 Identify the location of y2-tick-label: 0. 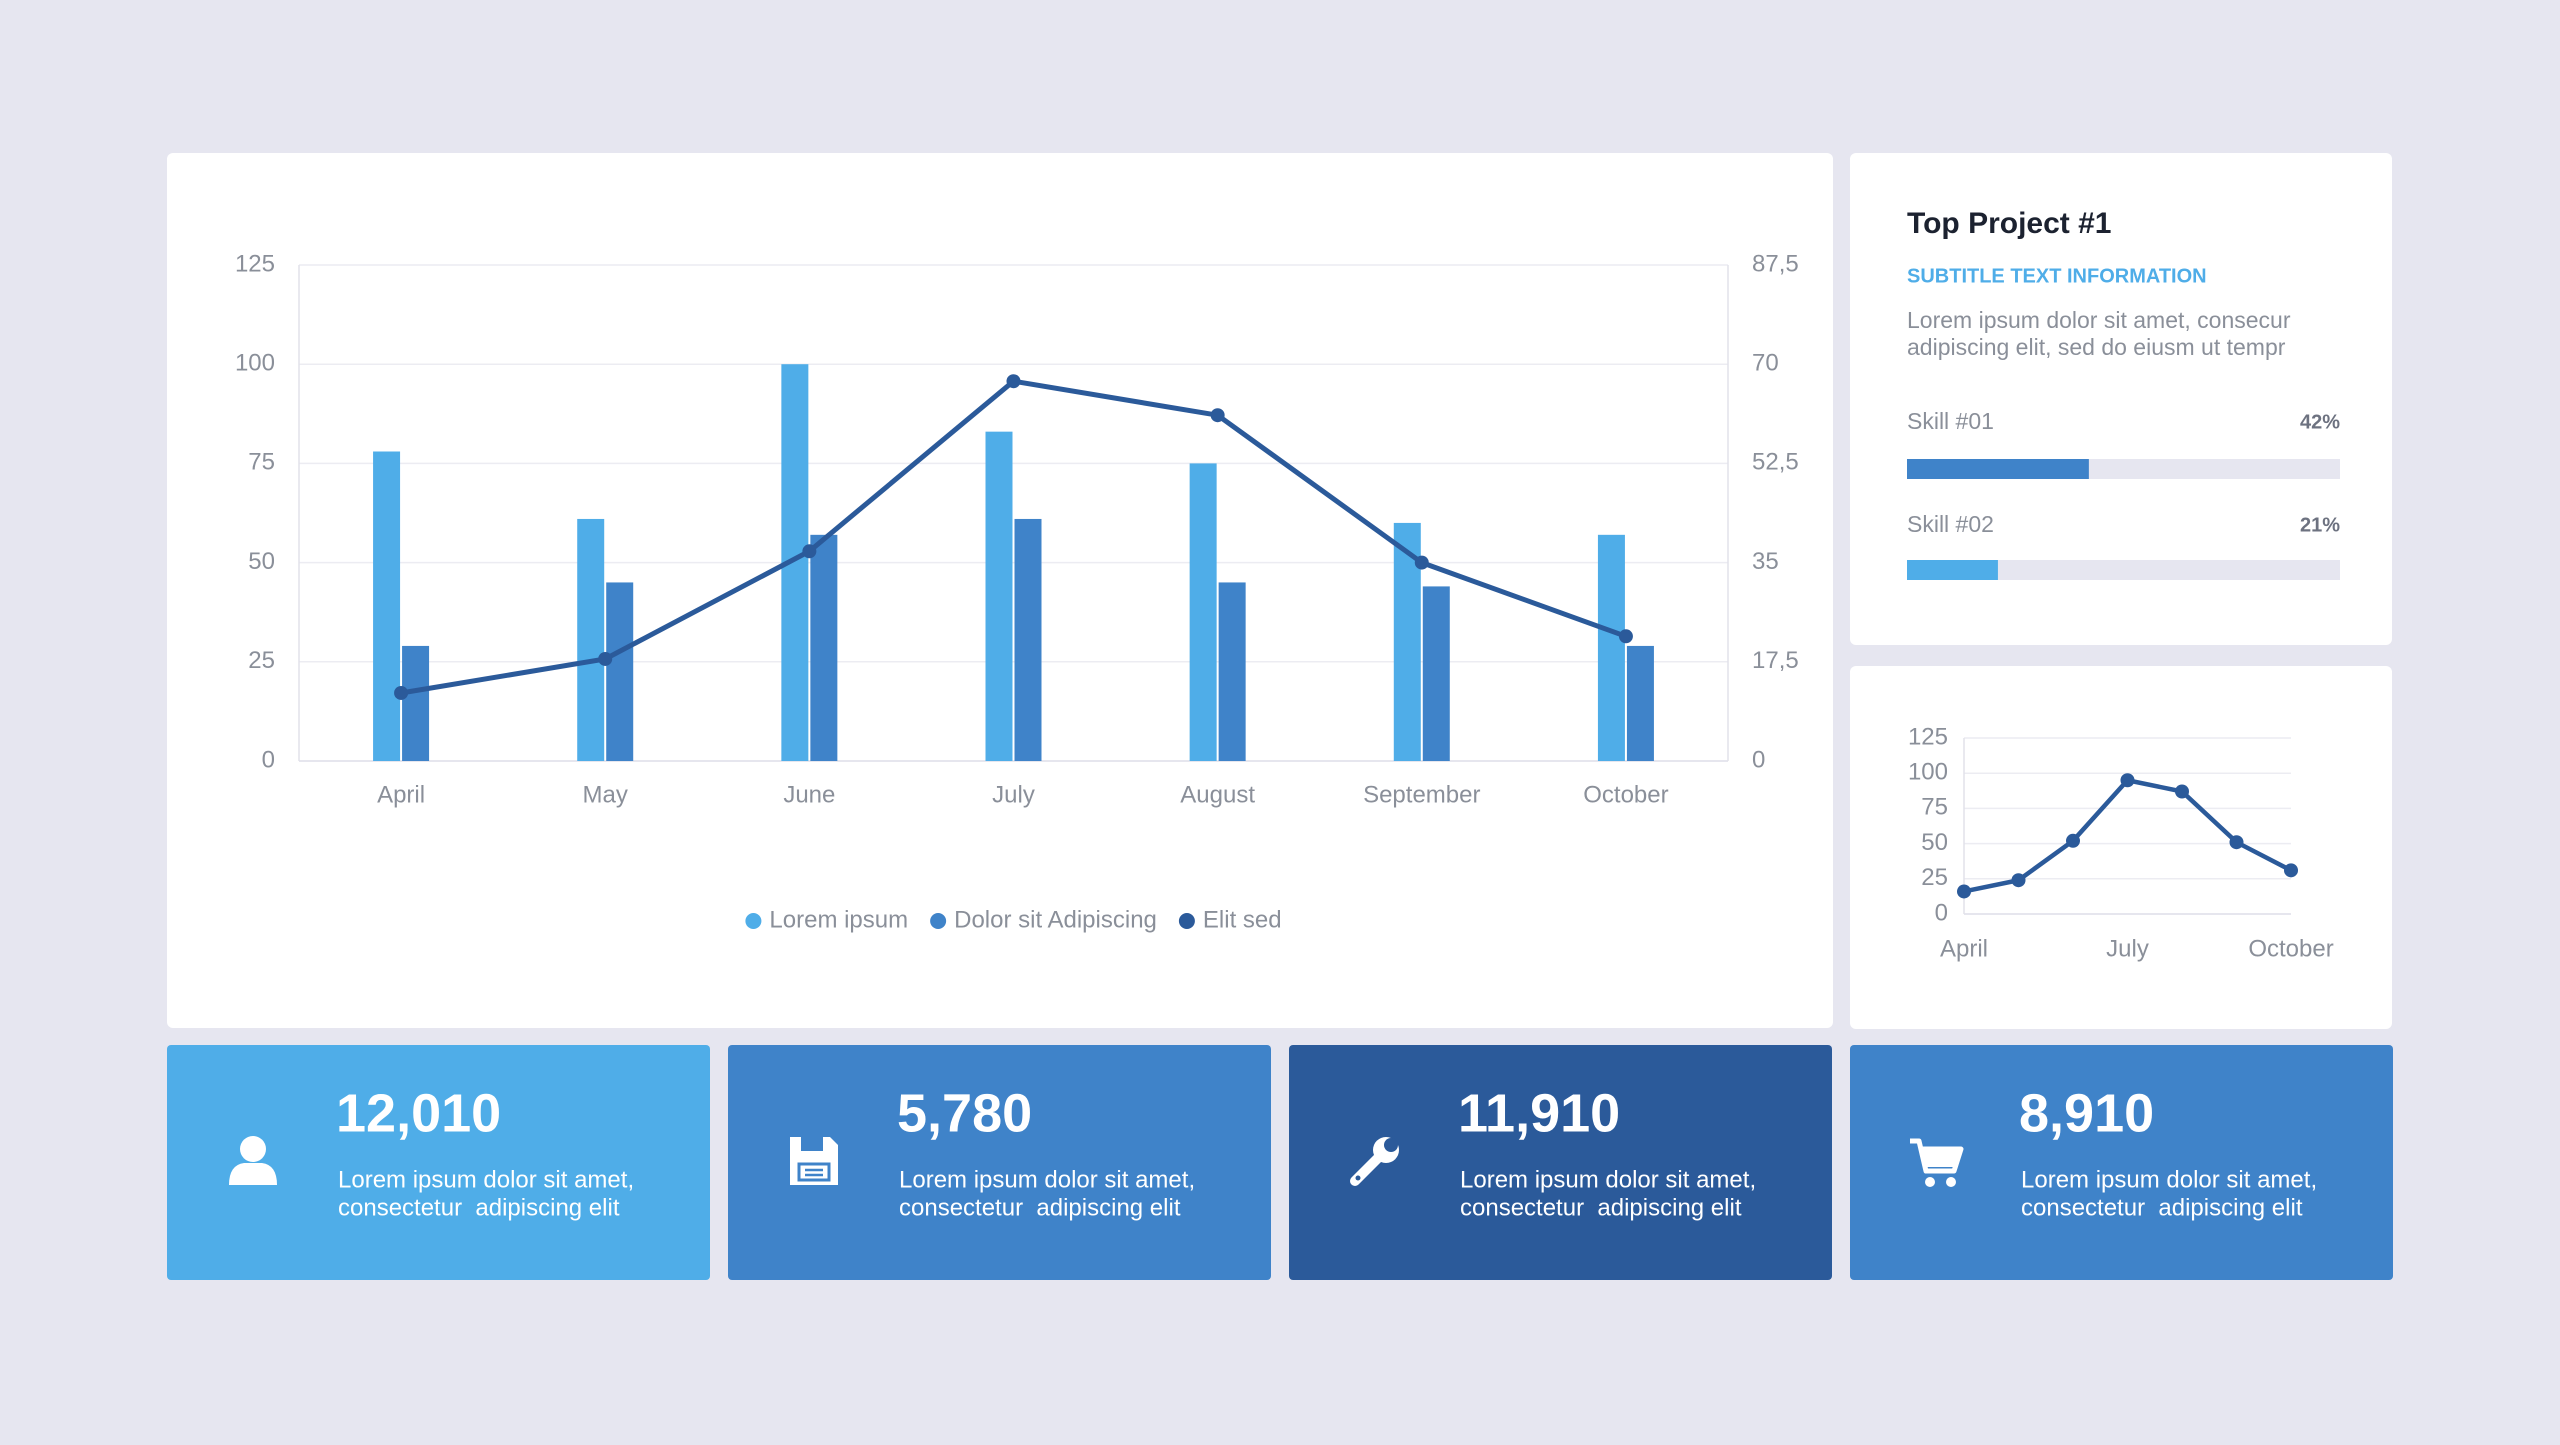
(1758, 759).